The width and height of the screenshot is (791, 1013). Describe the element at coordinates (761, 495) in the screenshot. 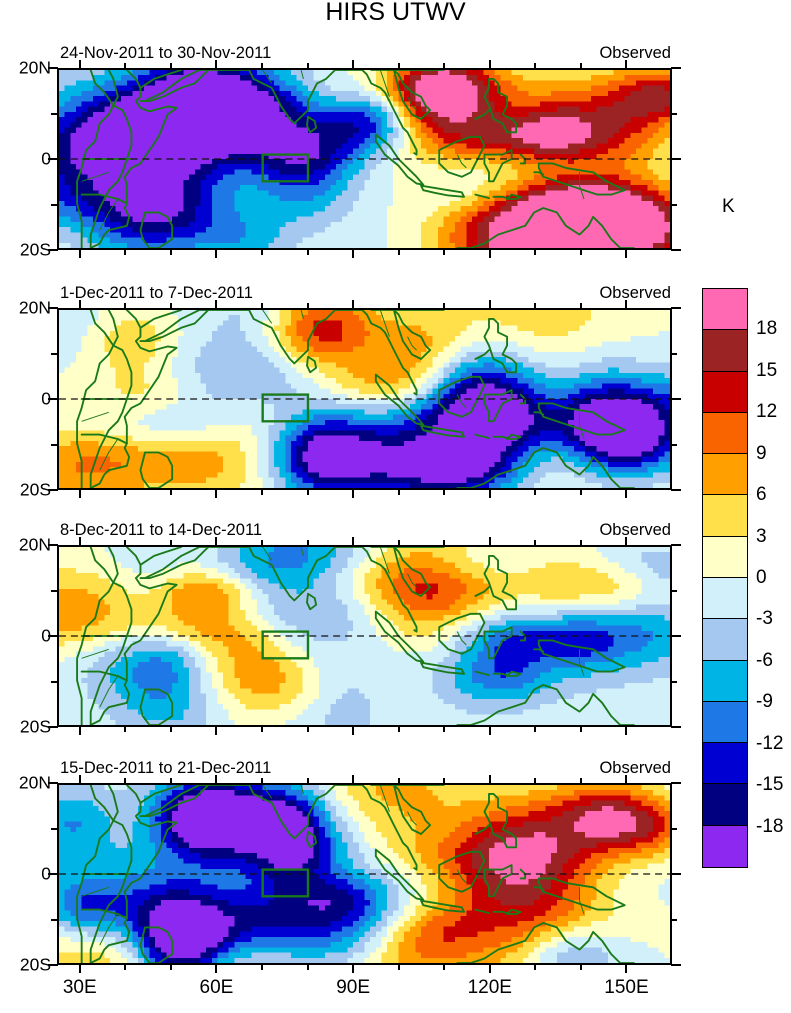

I see `colorbar-tick-4: 6` at that location.